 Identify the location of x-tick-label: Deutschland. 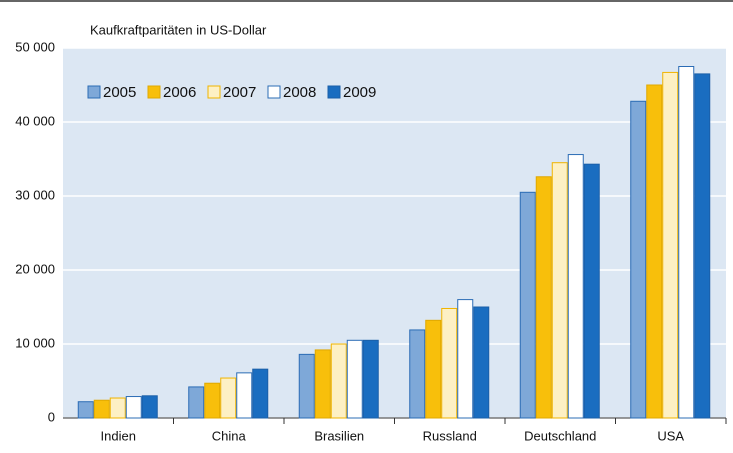
(560, 435).